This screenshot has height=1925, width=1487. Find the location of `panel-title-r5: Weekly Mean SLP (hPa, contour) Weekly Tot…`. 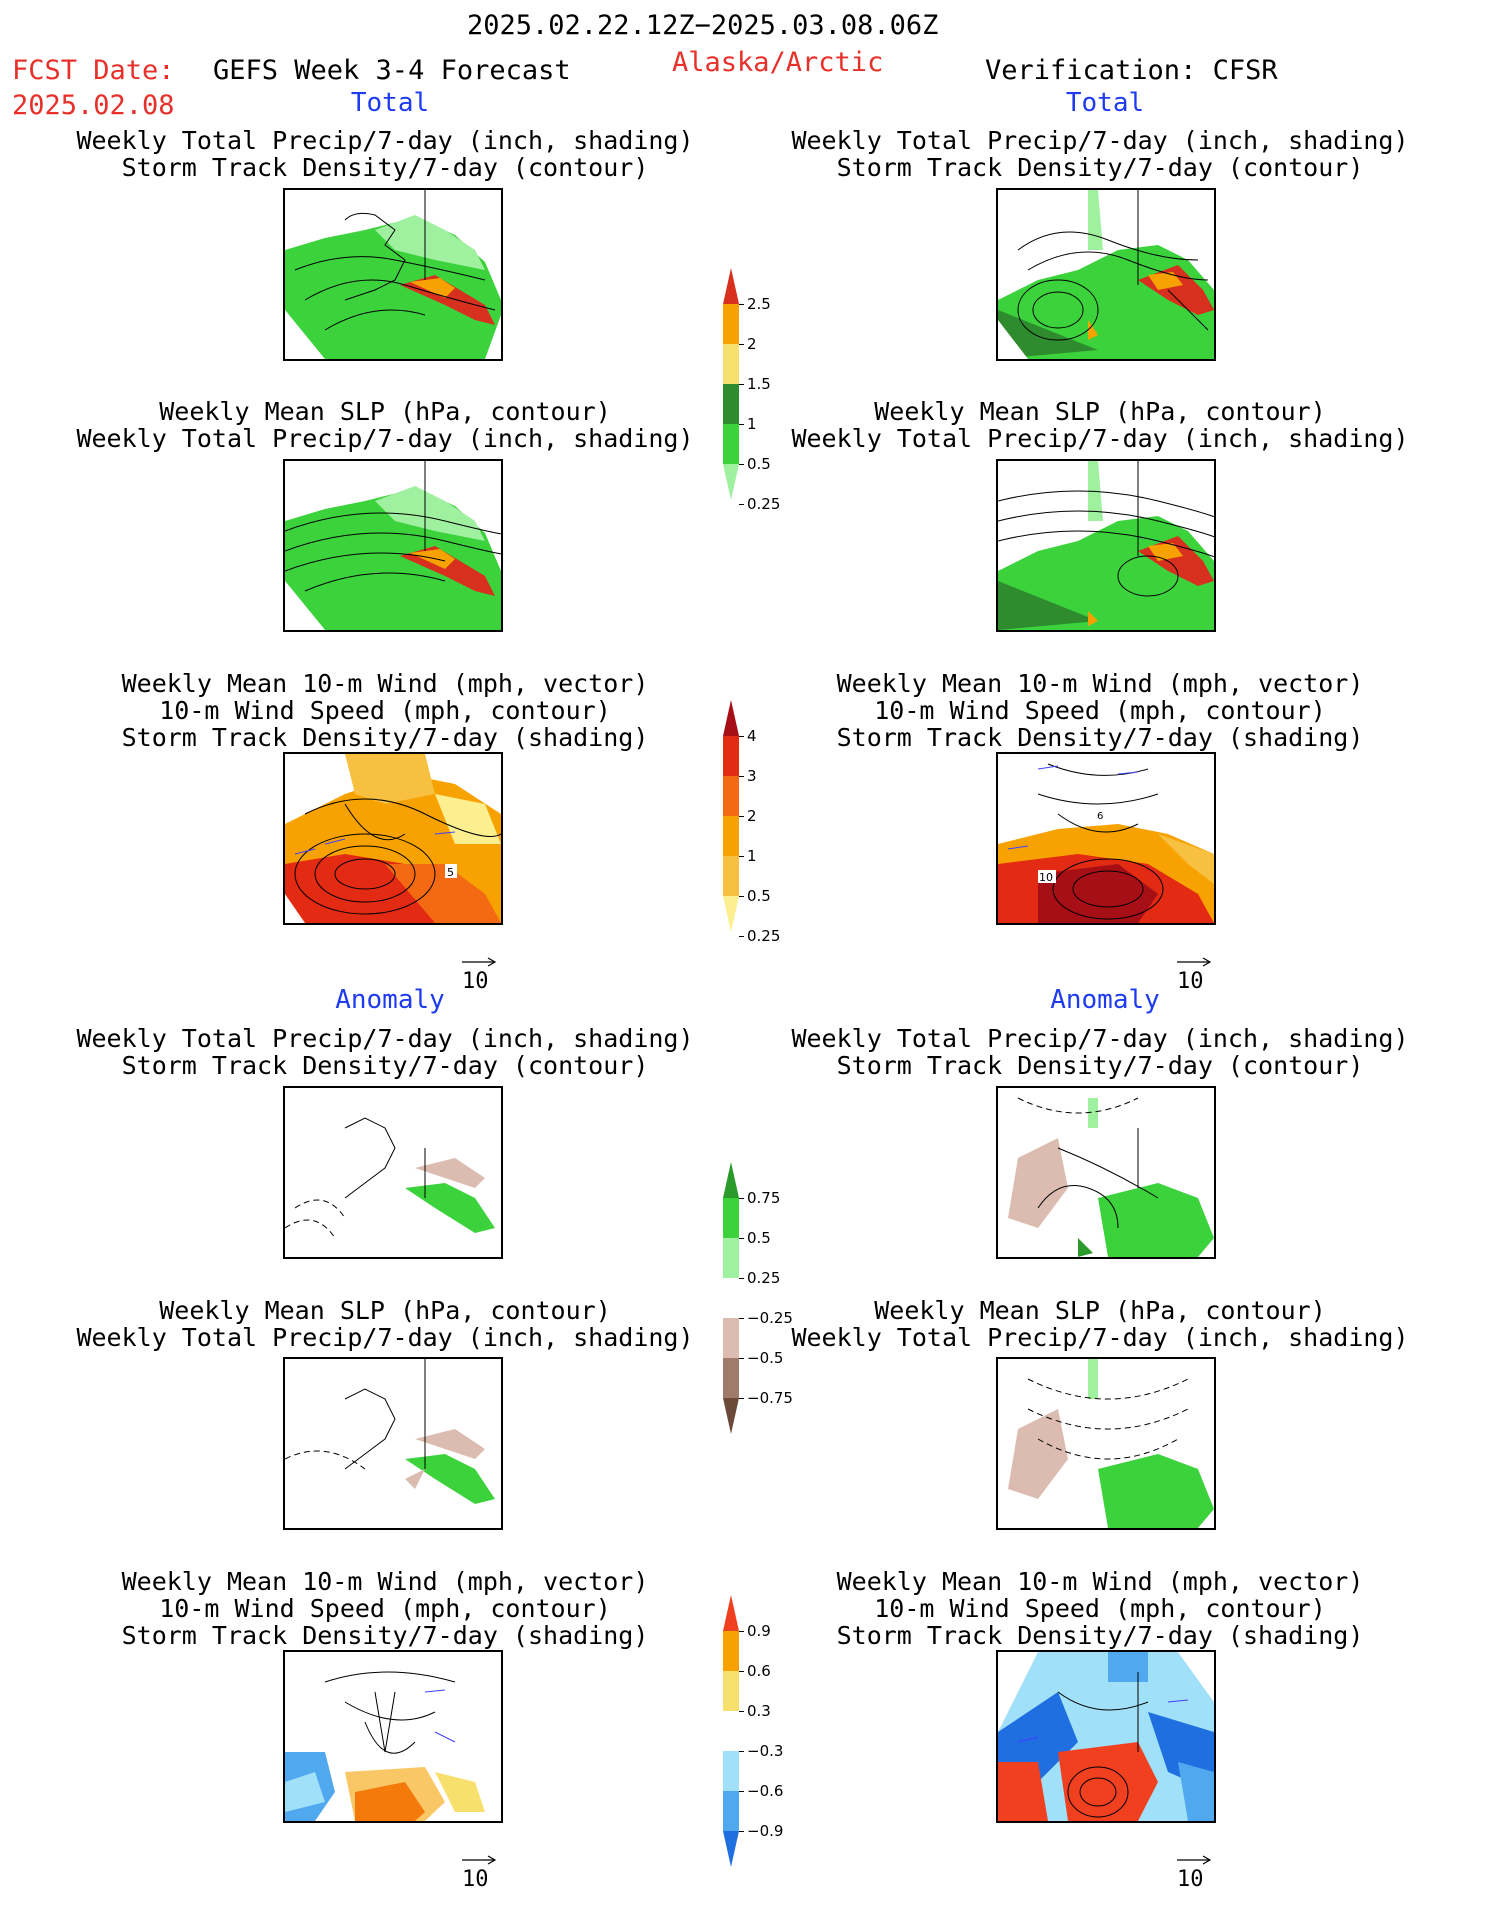

panel-title-r5: Weekly Mean SLP (hPa, contour) Weekly Tot… is located at coordinates (1100, 1324).